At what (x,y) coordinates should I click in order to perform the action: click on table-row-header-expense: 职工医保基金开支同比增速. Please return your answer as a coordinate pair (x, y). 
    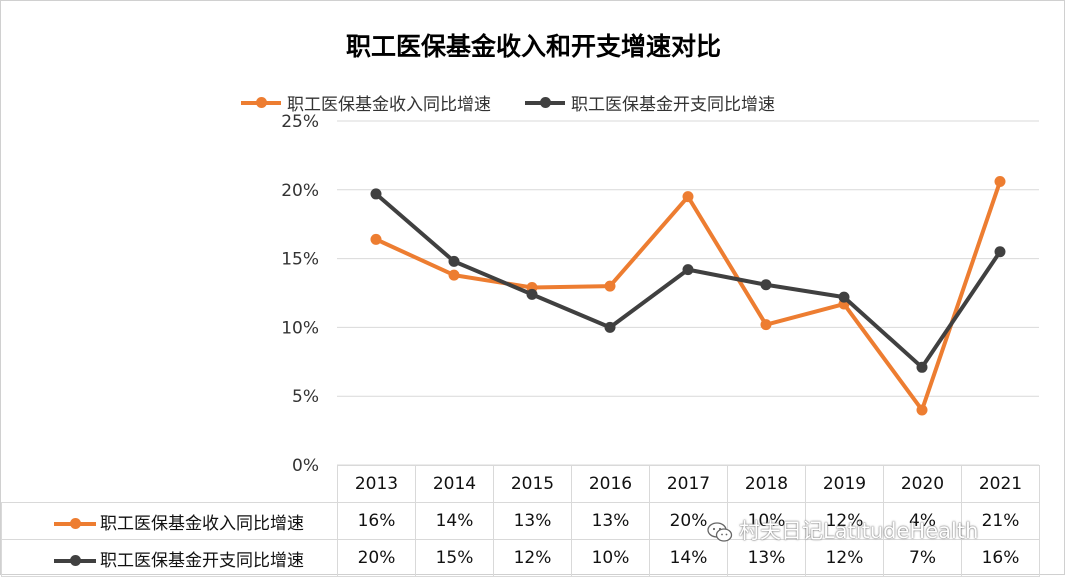
    Looking at the image, I should click on (169, 558).